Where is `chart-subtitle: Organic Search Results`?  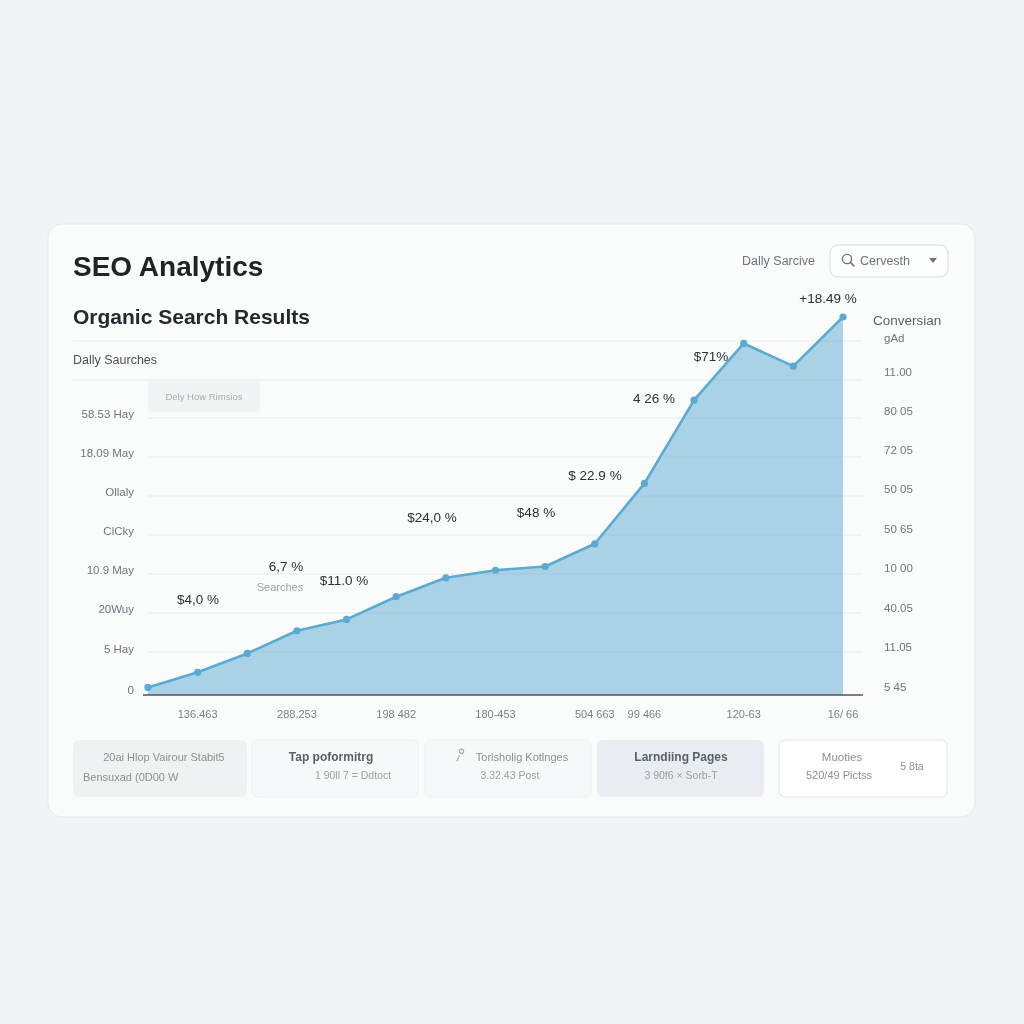
chart-subtitle: Organic Search Results is located at coordinates (191, 316).